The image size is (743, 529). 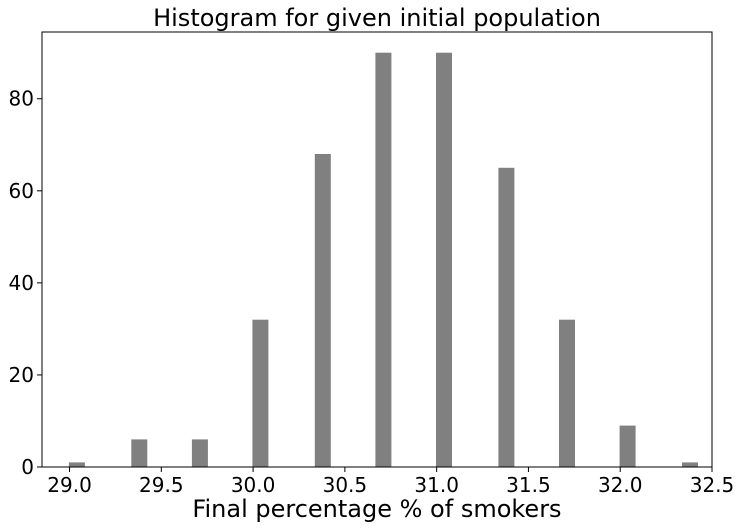 I want to click on y-axis-ticks: 0 20 40 60 80, so click(x=25, y=283).